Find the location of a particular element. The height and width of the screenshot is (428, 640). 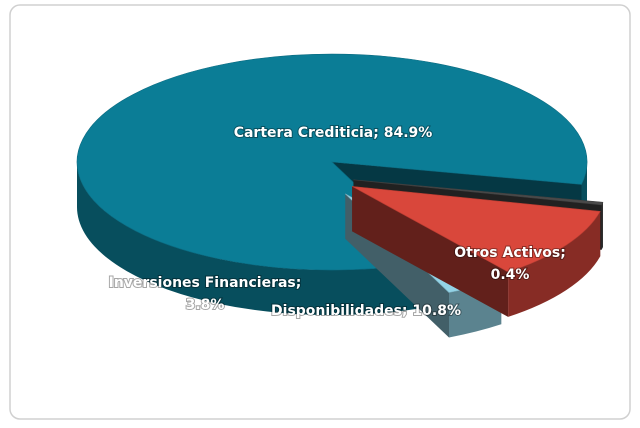

data-label: Disponibilidades; 10.8% is located at coordinates (366, 311).